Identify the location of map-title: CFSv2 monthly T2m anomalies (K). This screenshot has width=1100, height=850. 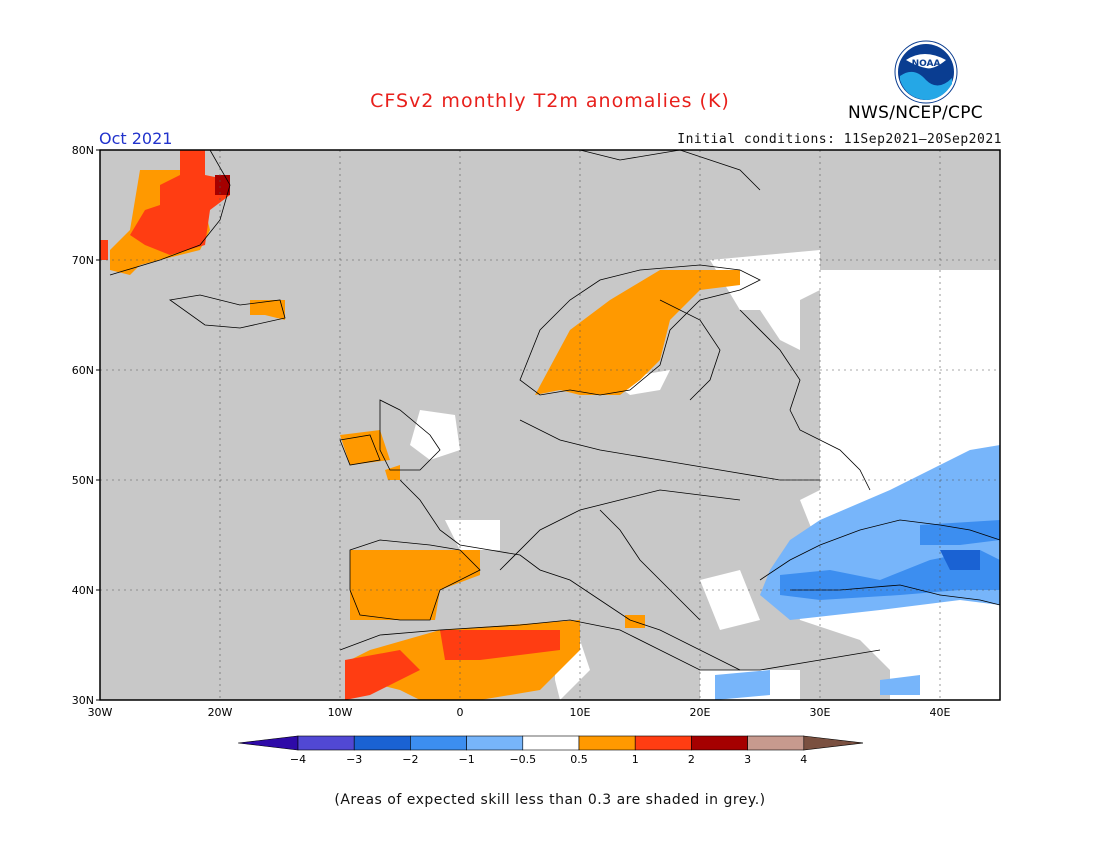
(550, 101).